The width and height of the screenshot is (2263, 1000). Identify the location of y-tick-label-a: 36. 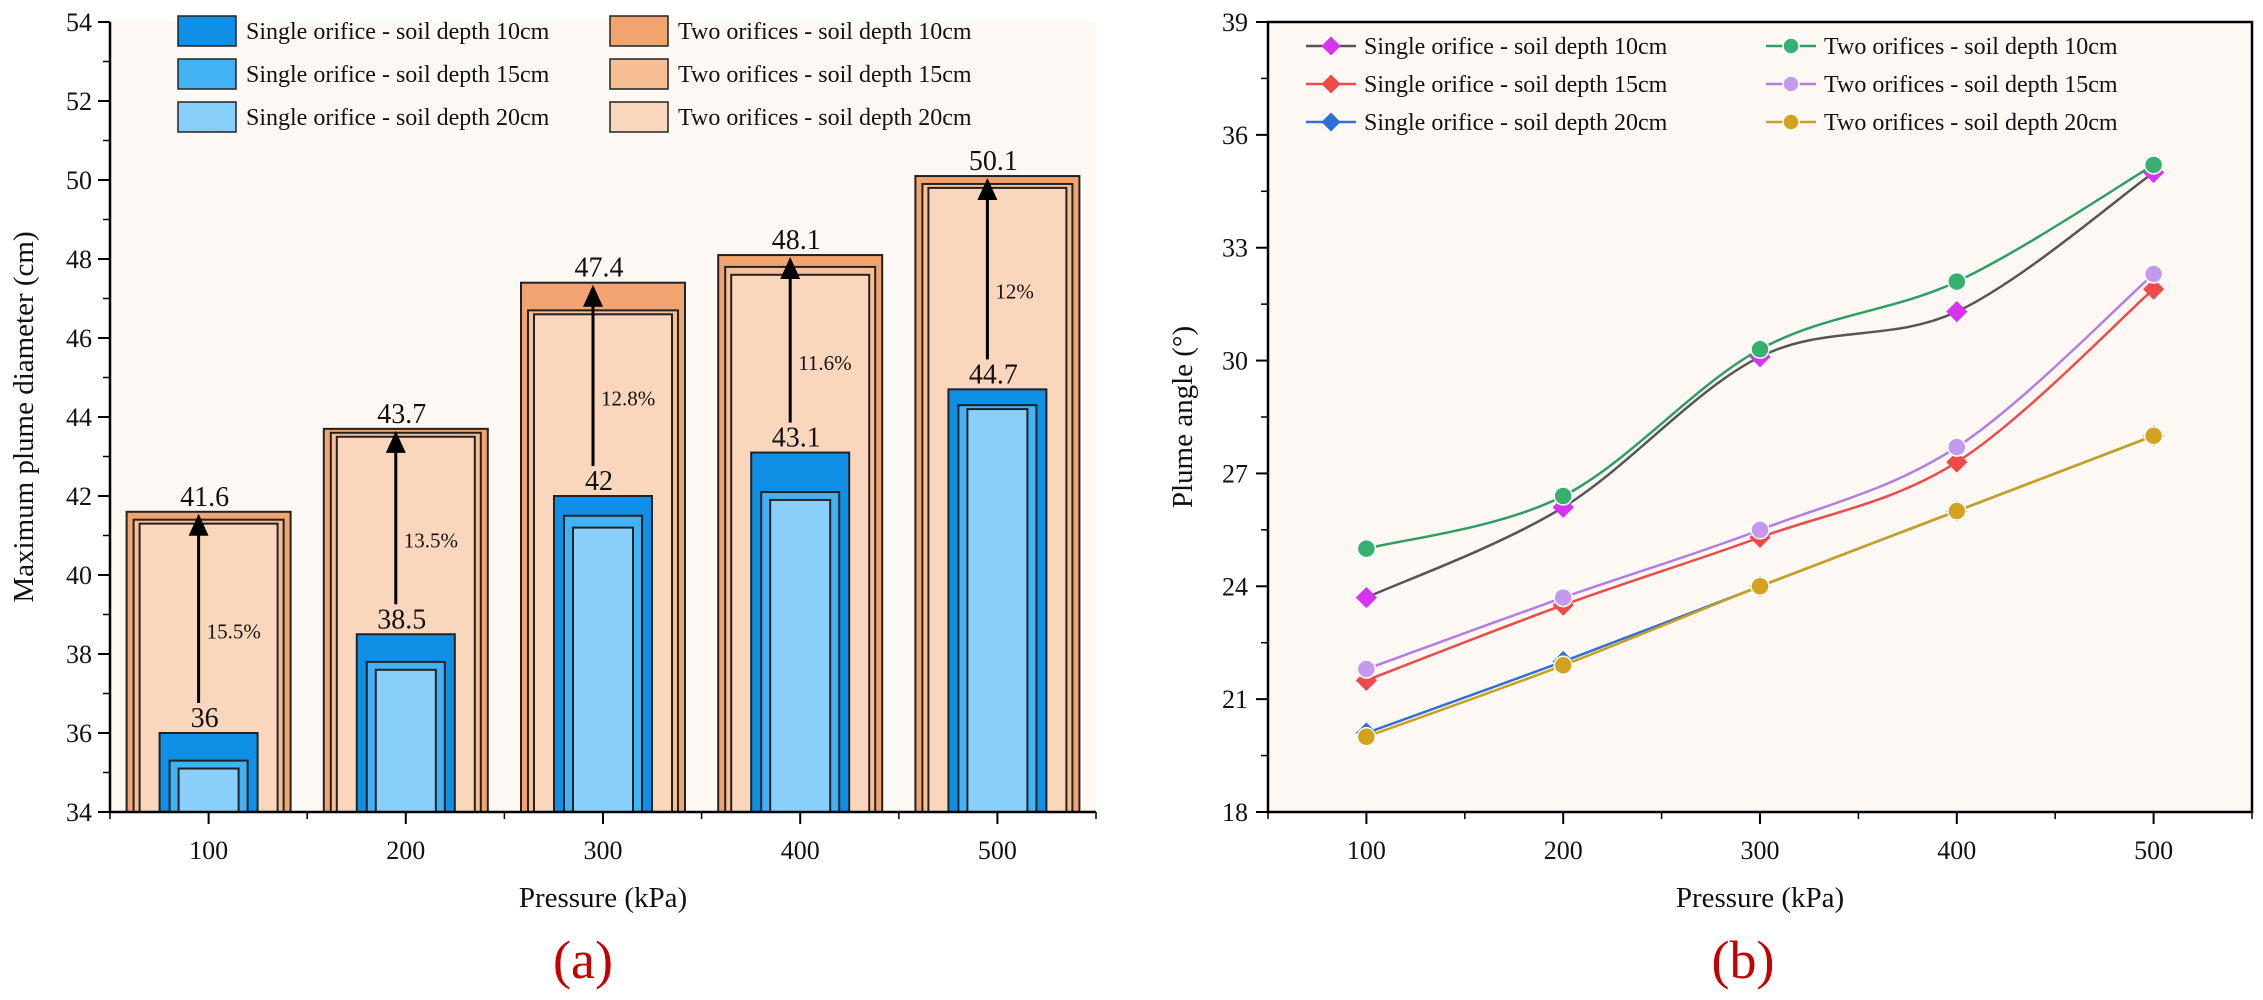
(79, 733).